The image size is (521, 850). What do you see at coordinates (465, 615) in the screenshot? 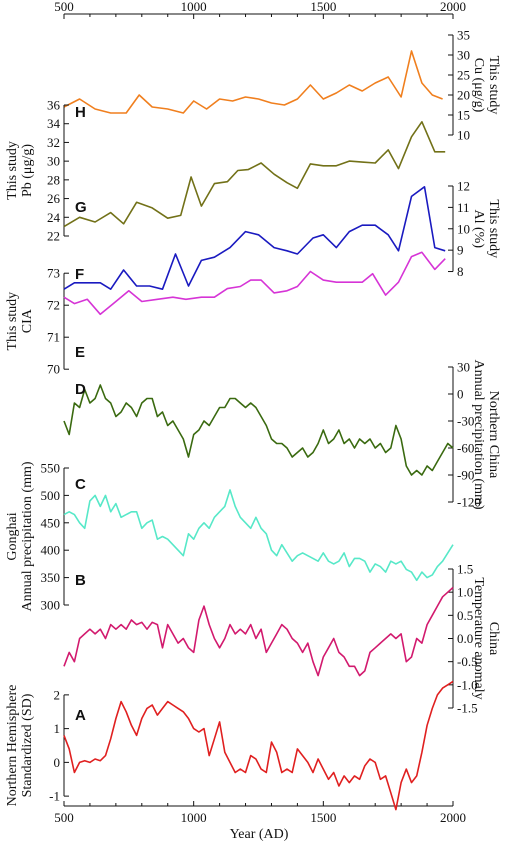
I see `y-tick-label: 0.5` at bounding box center [465, 615].